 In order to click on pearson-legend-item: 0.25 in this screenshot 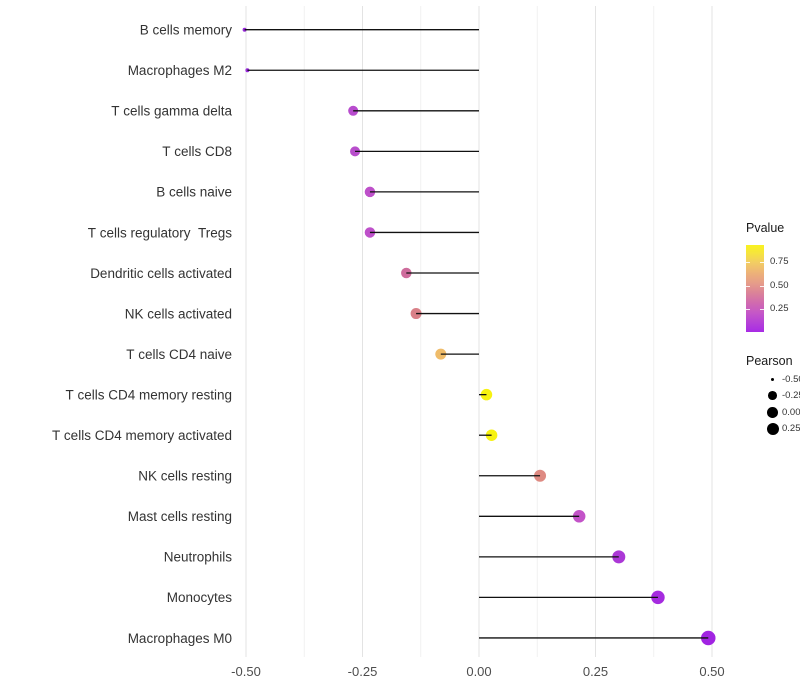, I will do `click(773, 429)`.